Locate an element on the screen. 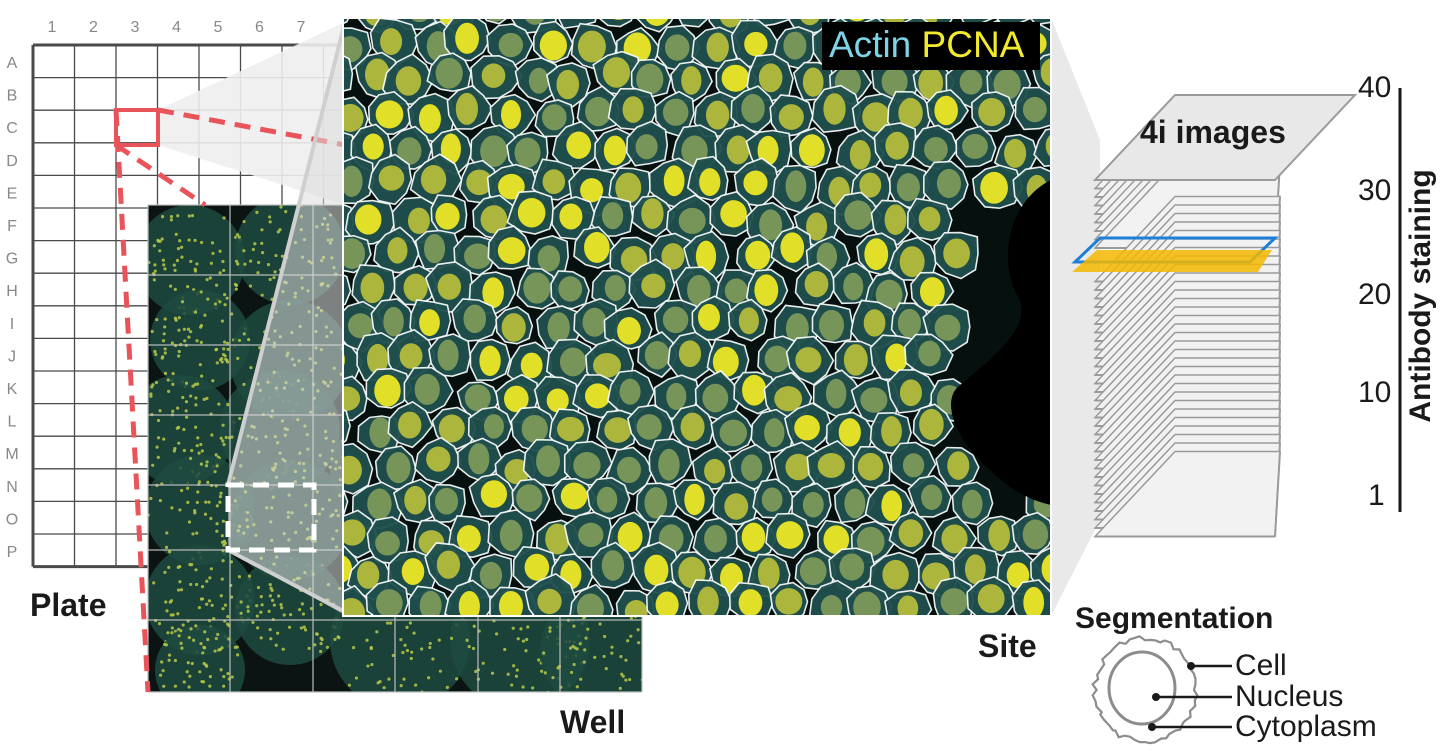  well-label: Well is located at coordinates (593, 722).